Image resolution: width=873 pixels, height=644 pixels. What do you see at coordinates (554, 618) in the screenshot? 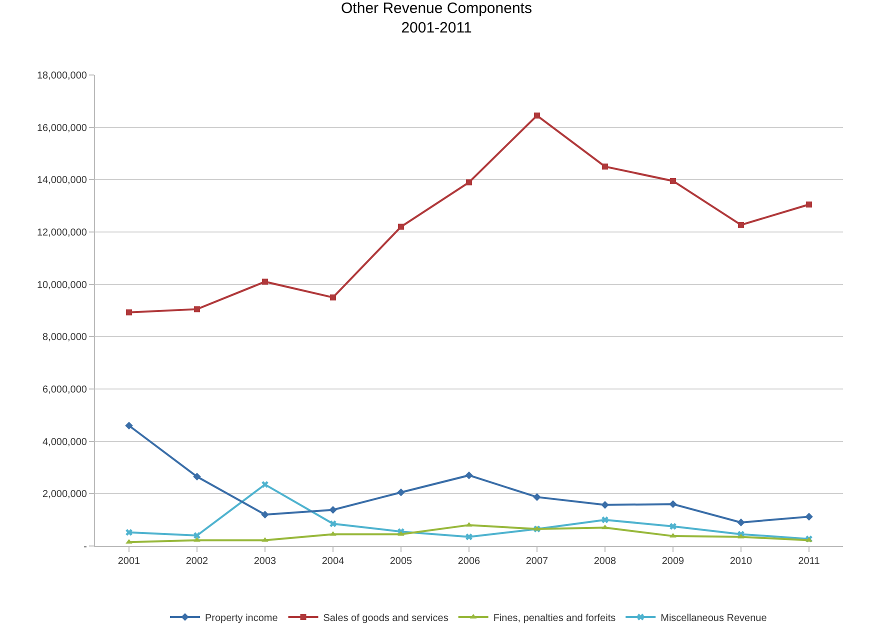
I see `legend-label: Fines, penalties and forfeits` at bounding box center [554, 618].